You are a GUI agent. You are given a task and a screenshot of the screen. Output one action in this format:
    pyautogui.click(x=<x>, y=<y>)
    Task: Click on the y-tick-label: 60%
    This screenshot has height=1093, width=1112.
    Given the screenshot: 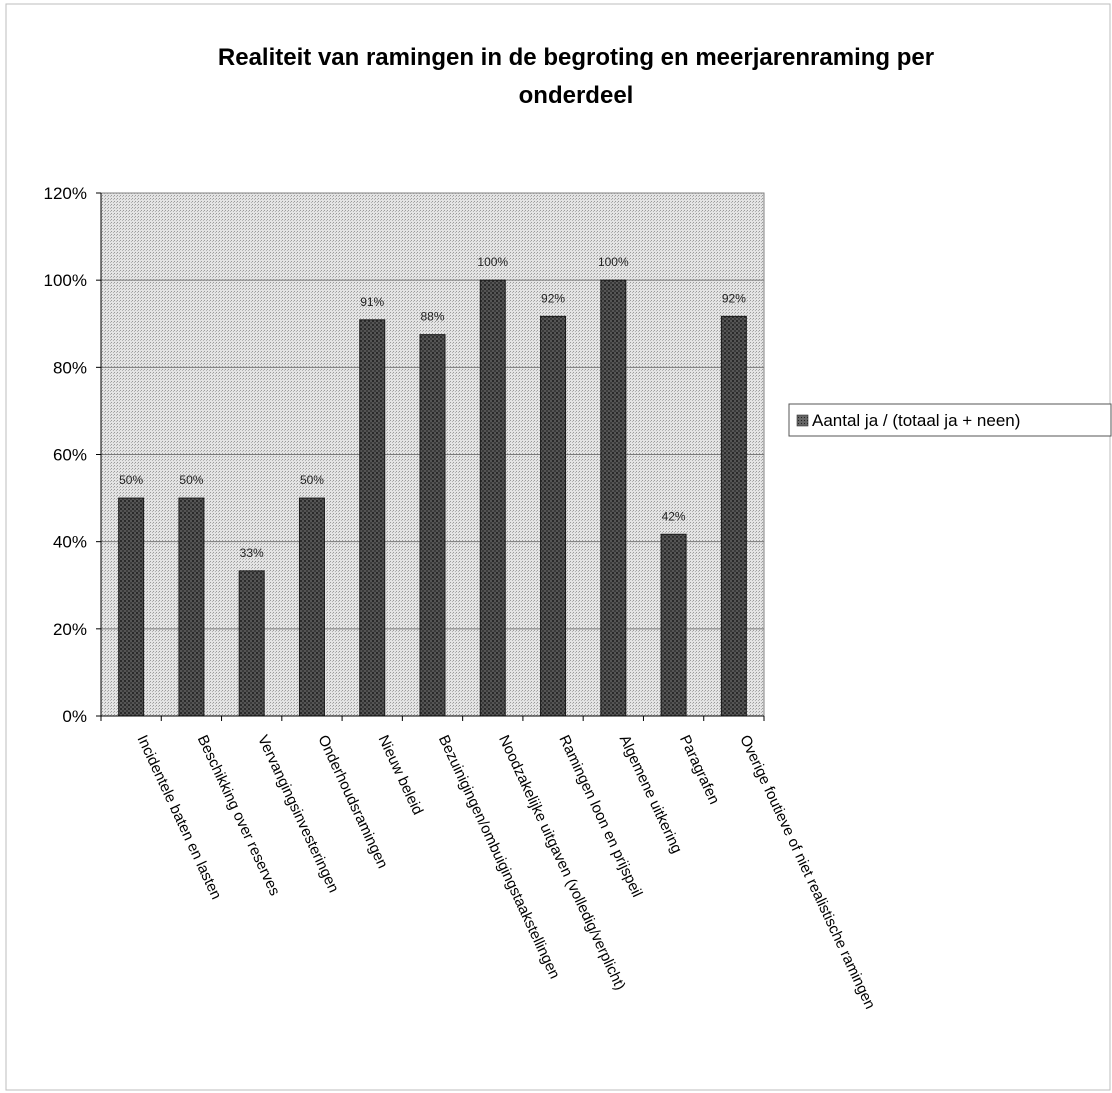 What is the action you would take?
    pyautogui.click(x=70, y=455)
    